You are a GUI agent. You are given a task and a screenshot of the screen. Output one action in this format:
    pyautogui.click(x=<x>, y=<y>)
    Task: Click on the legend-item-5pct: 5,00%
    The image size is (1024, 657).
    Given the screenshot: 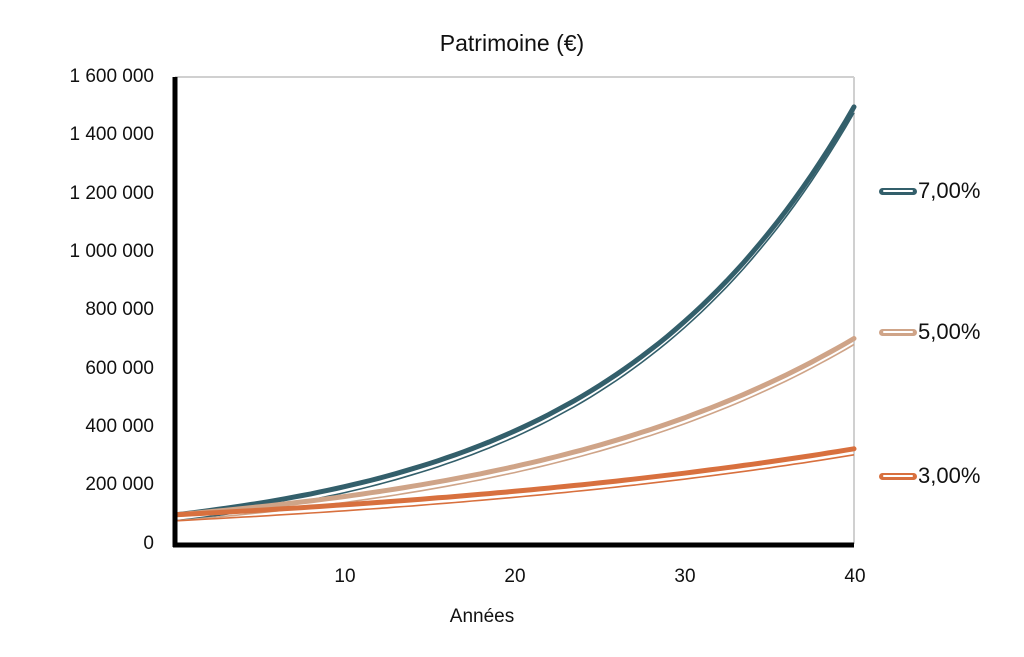 What is the action you would take?
    pyautogui.click(x=929, y=332)
    